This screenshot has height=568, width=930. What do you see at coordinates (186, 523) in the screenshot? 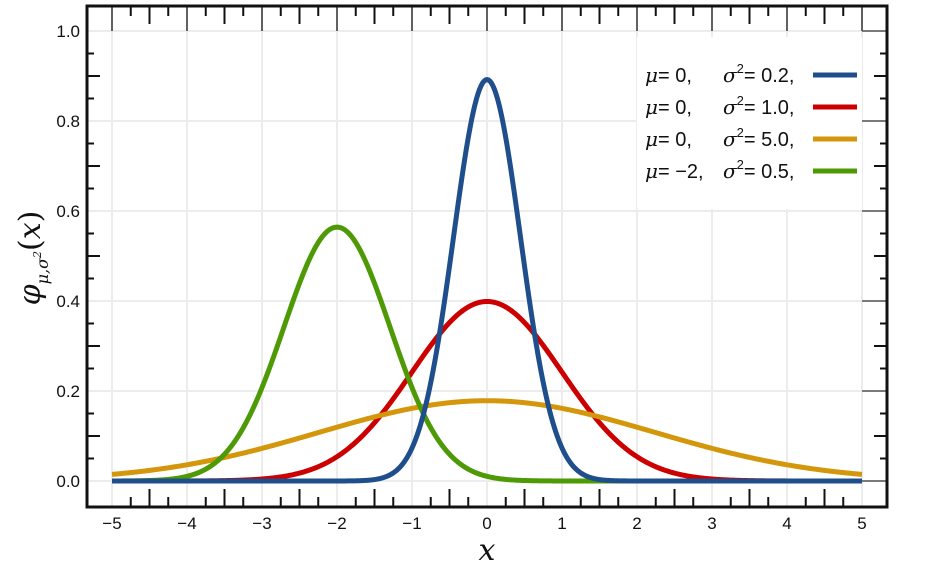
I see `x-tick-label: −4` at bounding box center [186, 523].